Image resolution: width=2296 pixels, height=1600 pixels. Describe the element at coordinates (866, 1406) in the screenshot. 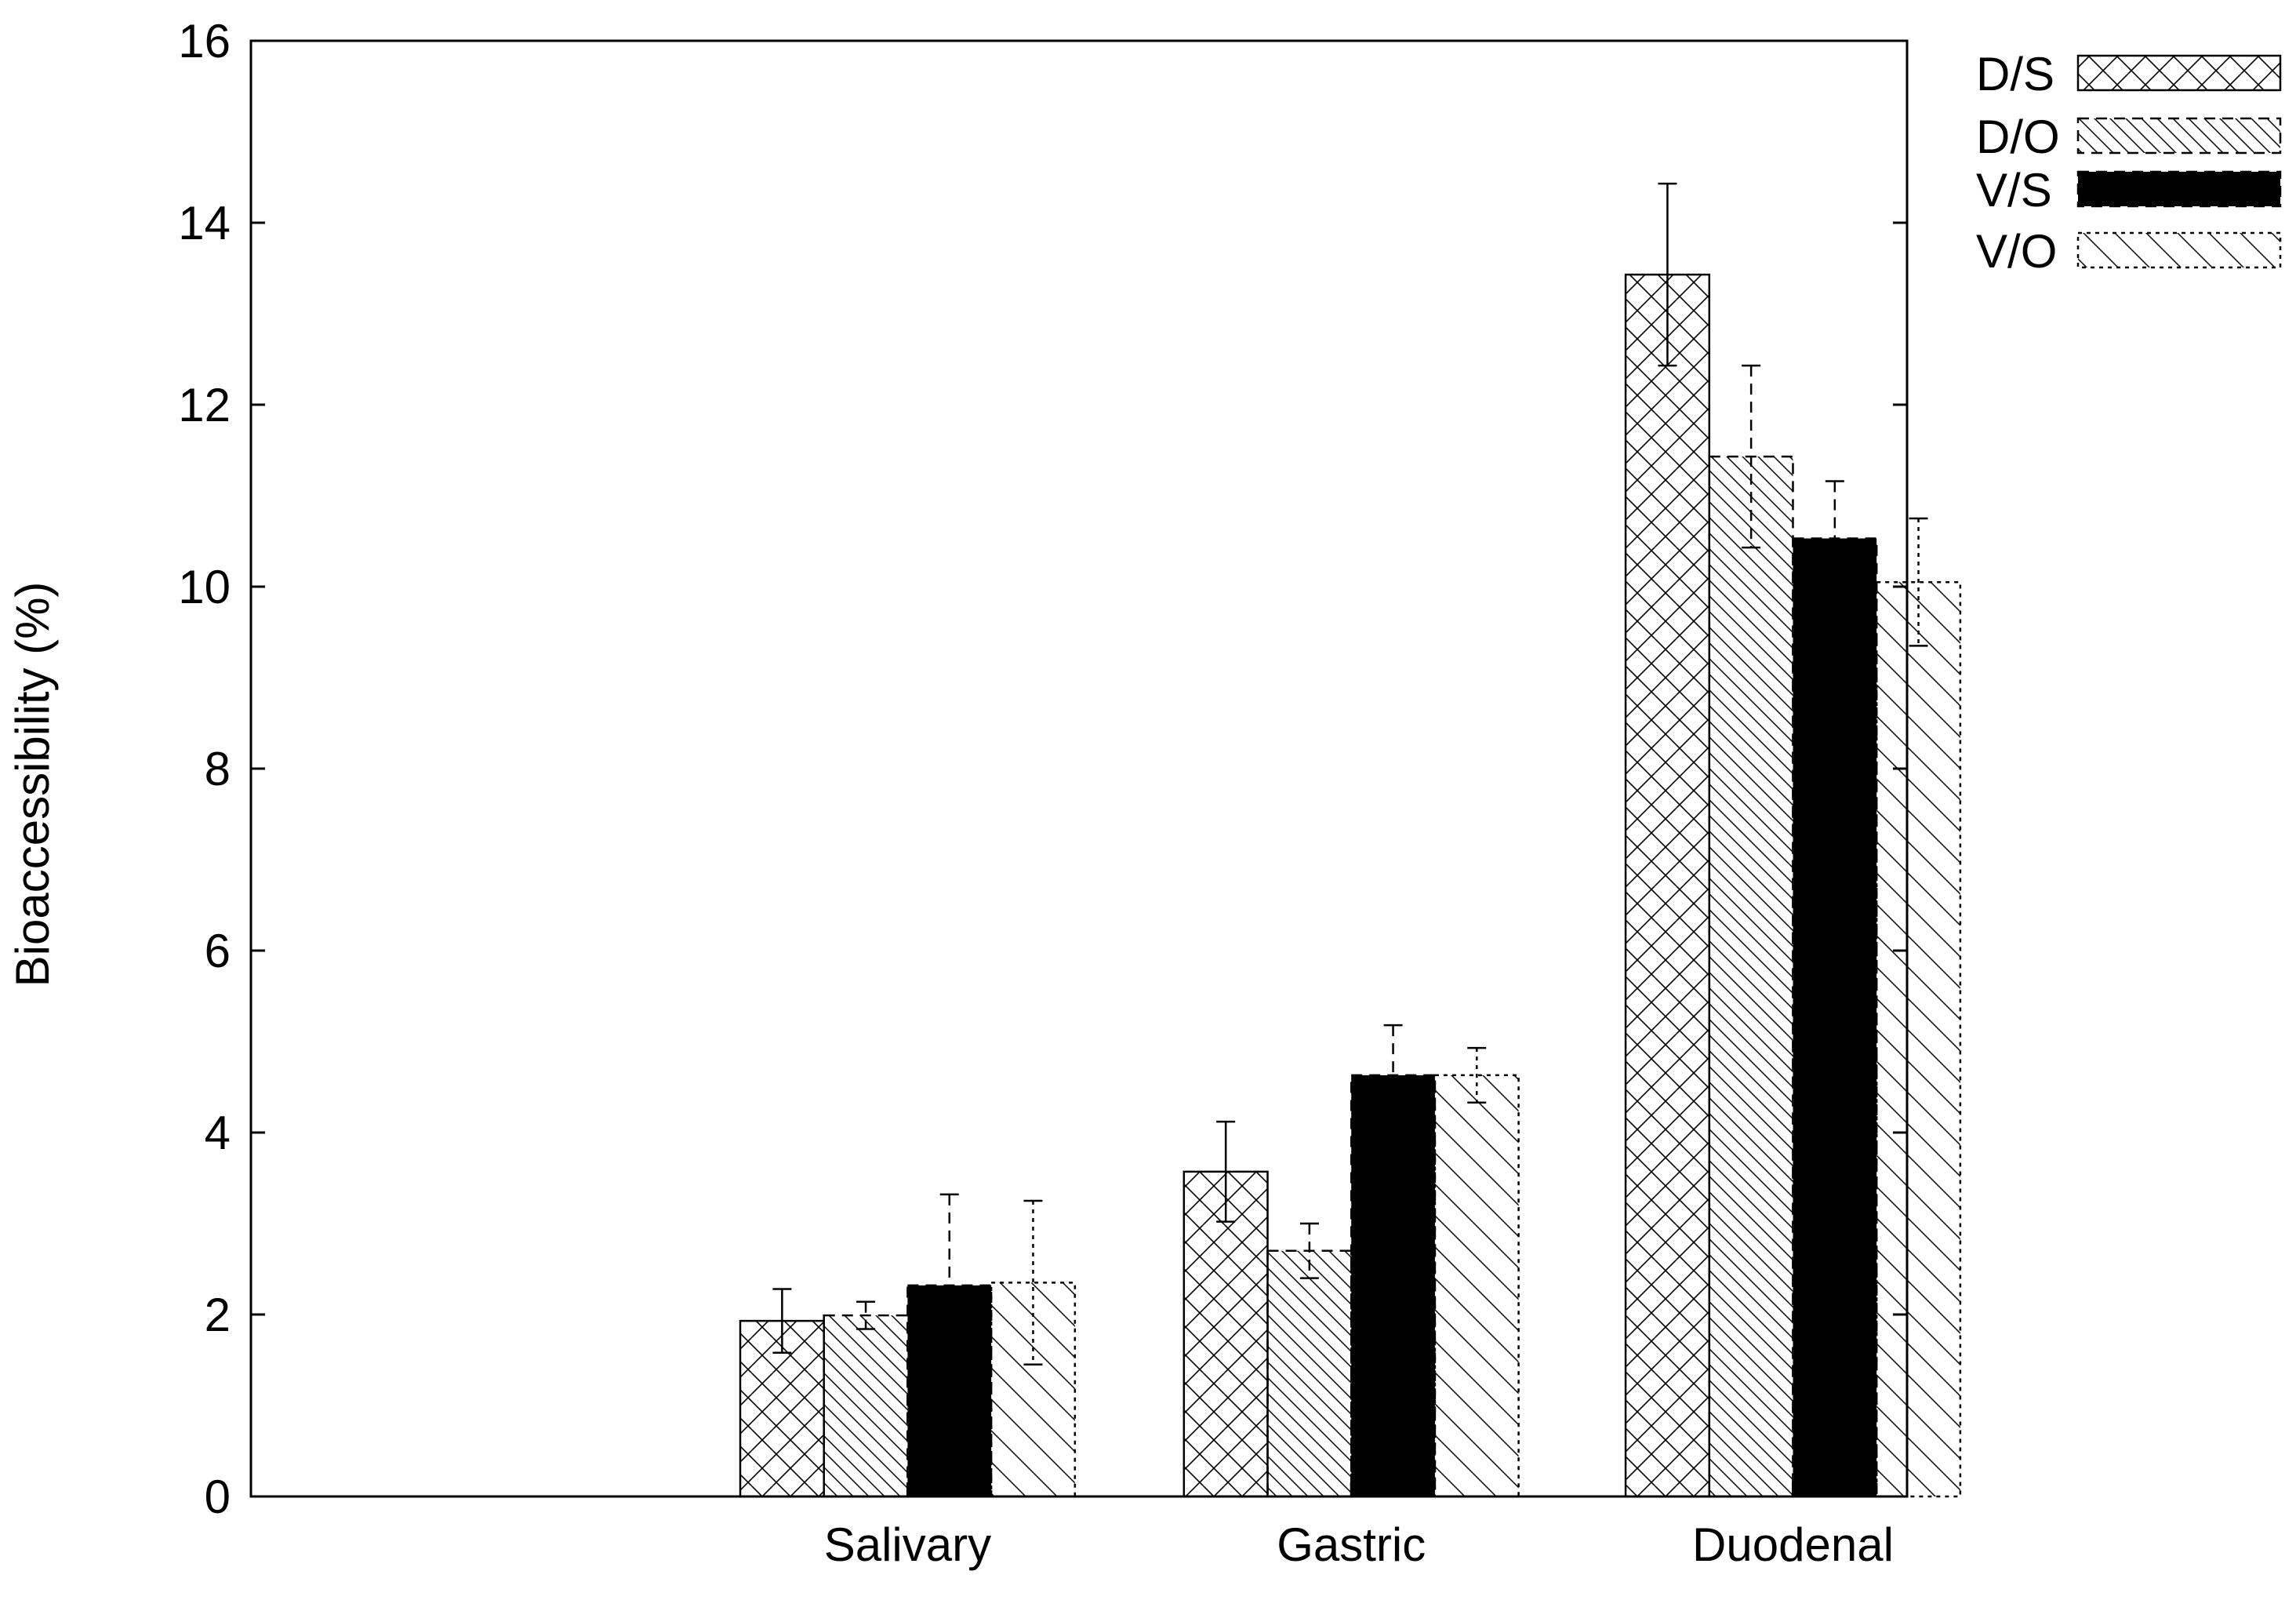

I see `bar-d-o-salivary` at that location.